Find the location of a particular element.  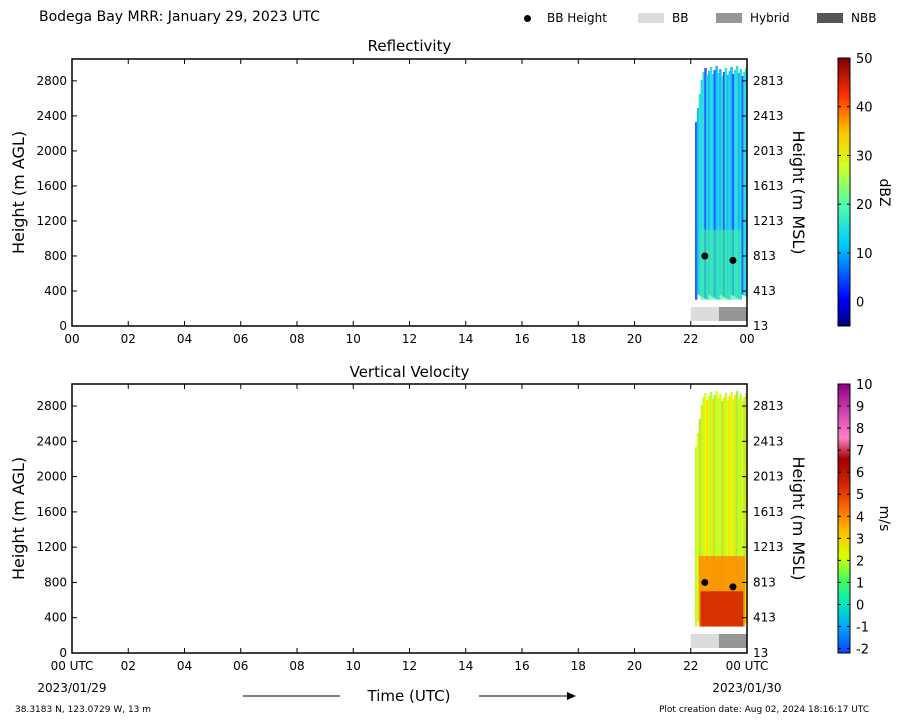

y-axis-label: Height (m AGL) is located at coordinates (18, 192).